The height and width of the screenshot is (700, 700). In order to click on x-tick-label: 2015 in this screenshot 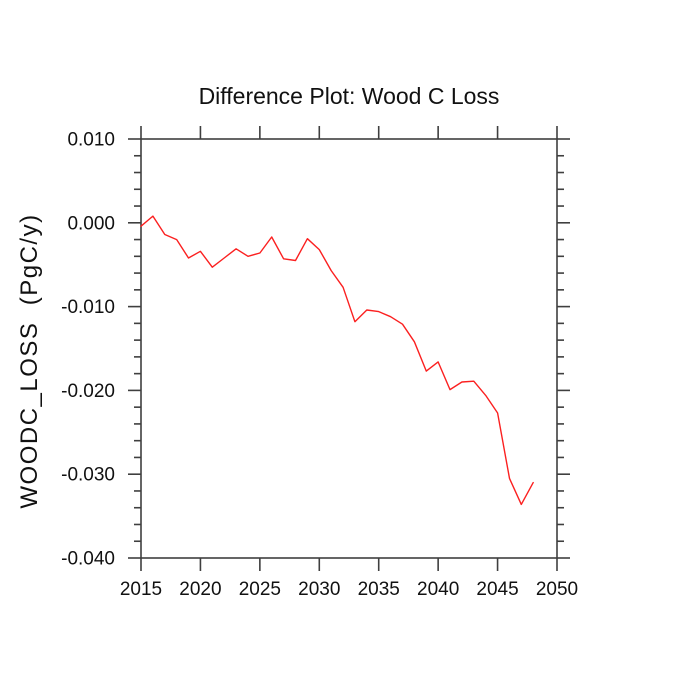, I will do `click(141, 589)`.